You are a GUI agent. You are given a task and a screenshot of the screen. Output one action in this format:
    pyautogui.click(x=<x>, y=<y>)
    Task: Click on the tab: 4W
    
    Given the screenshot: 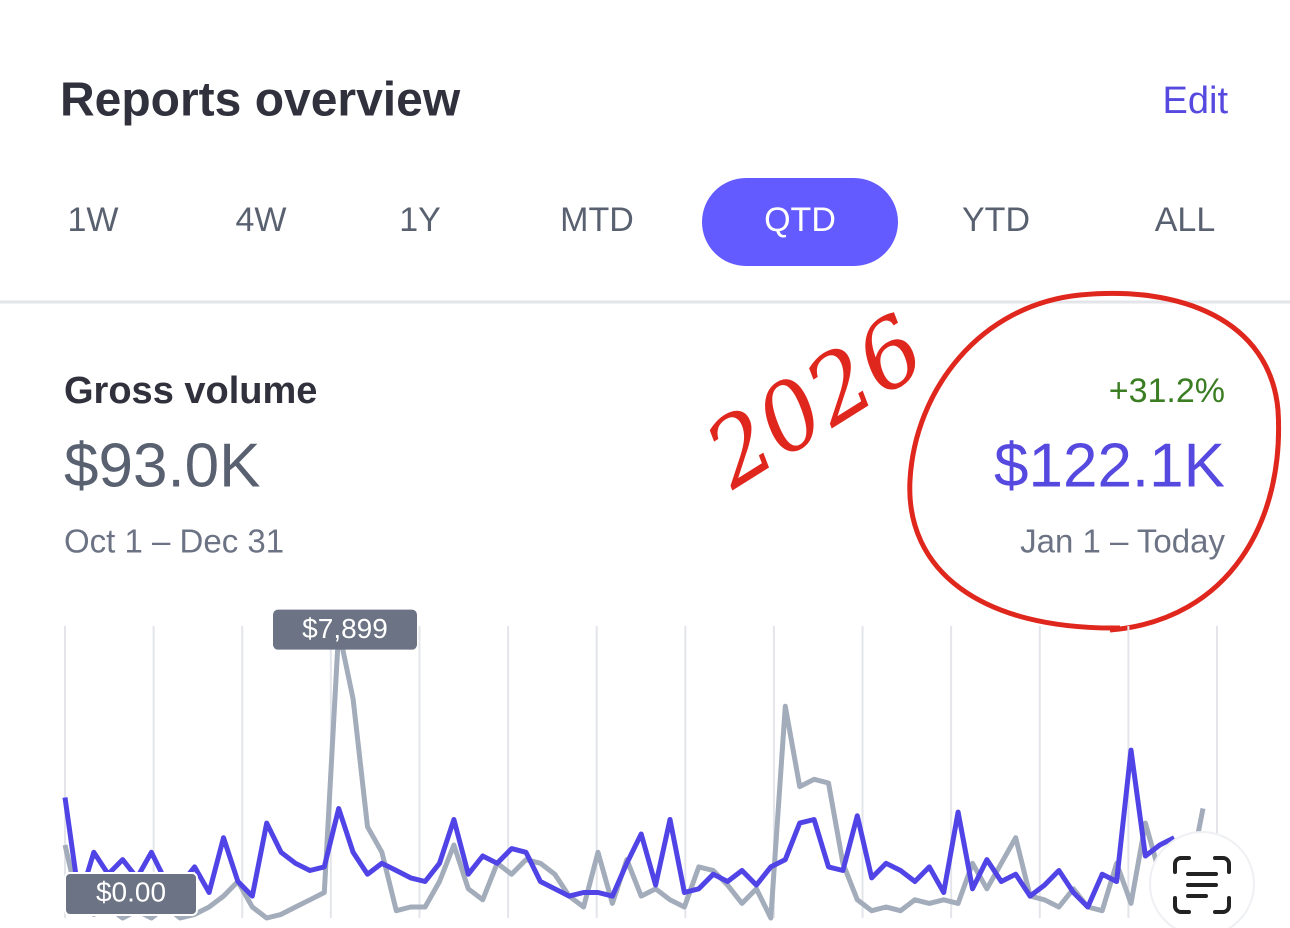 What is the action you would take?
    pyautogui.click(x=261, y=220)
    